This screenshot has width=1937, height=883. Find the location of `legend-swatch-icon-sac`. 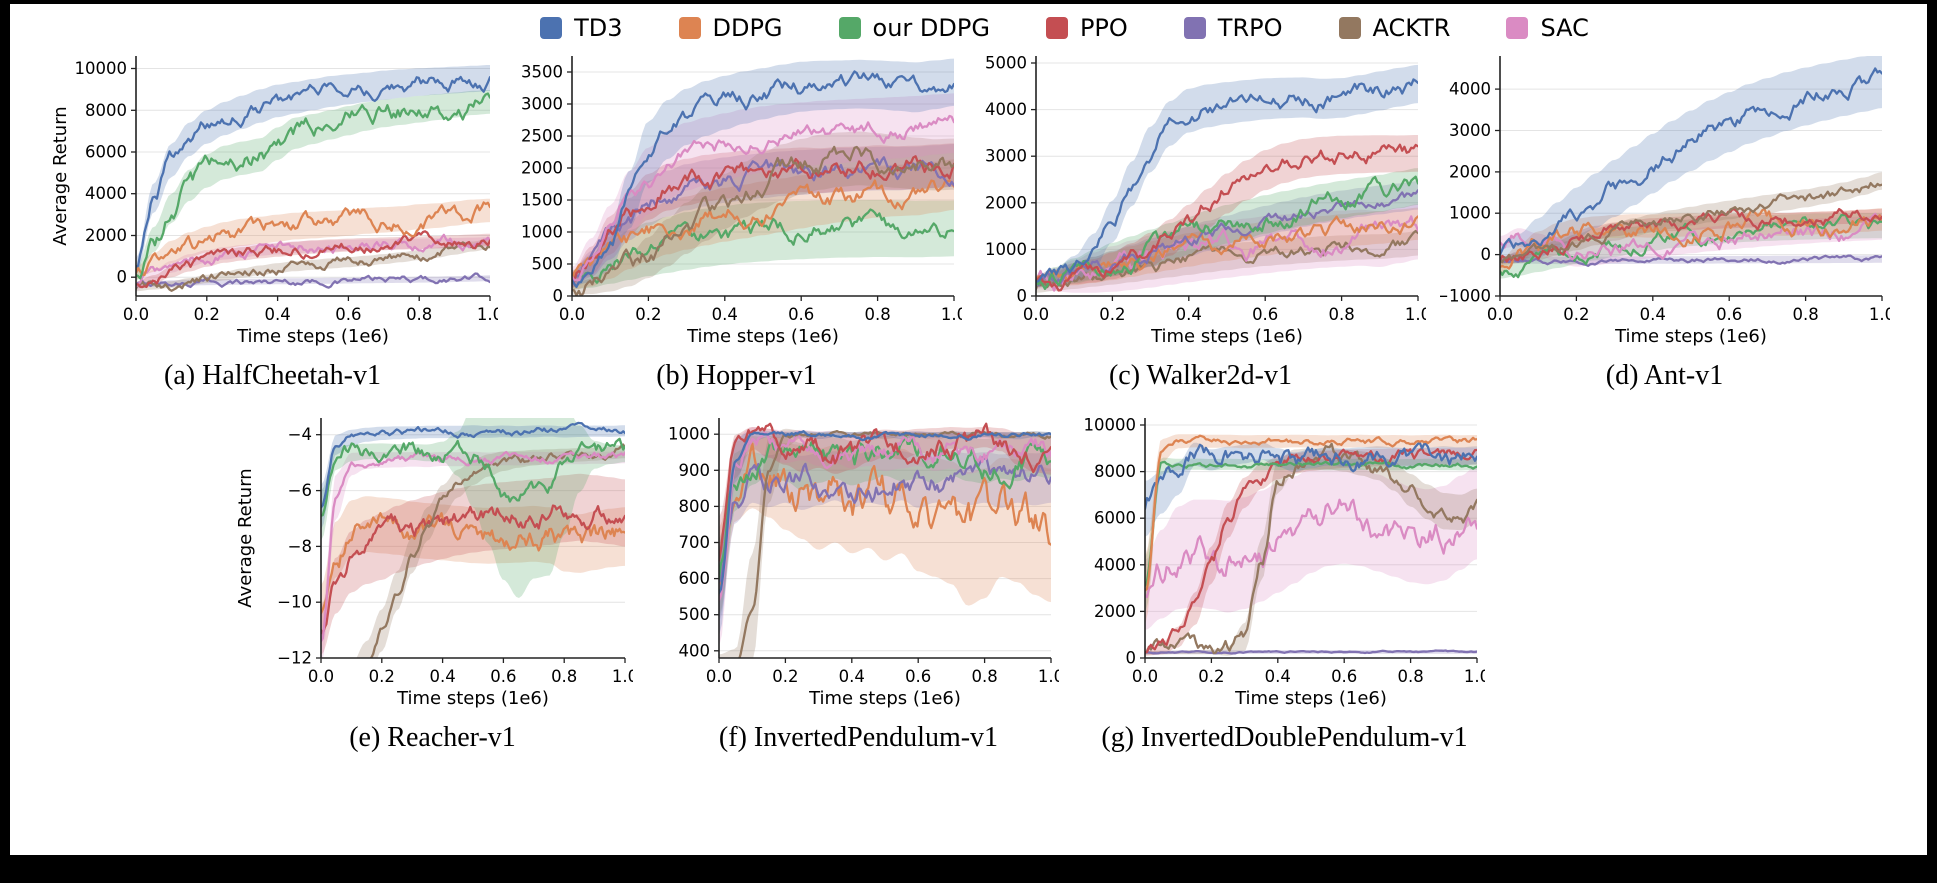

legend-swatch-icon-sac is located at coordinates (1517, 28).